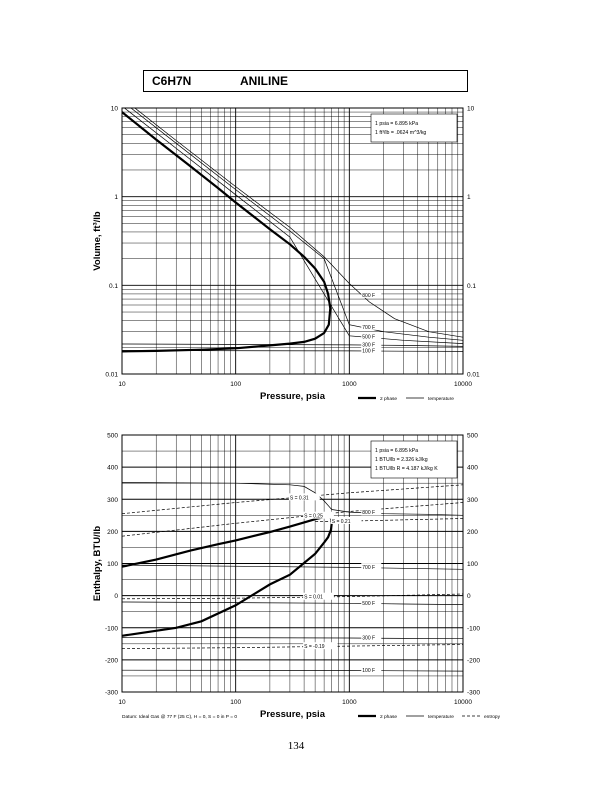 The height and width of the screenshot is (800, 592). I want to click on entropy-label: S = 0.25, so click(313, 517).